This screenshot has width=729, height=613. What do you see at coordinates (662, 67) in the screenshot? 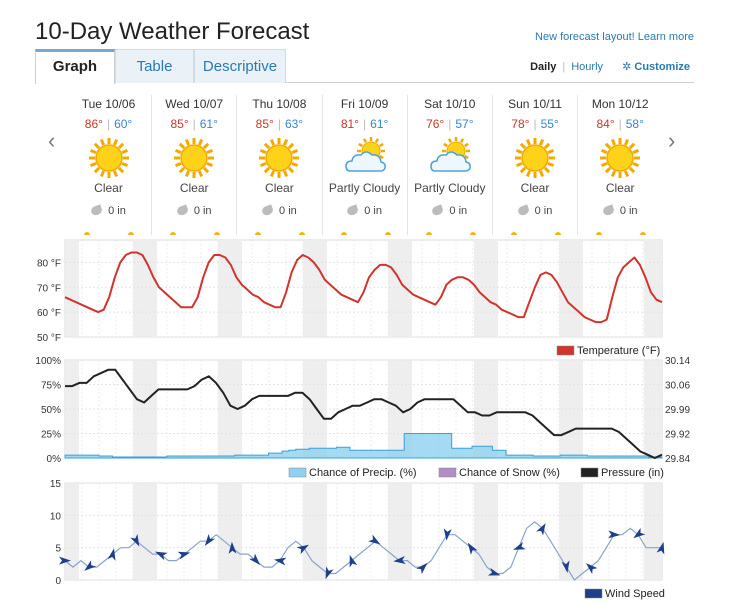
I see `customize-label: Customize` at bounding box center [662, 67].